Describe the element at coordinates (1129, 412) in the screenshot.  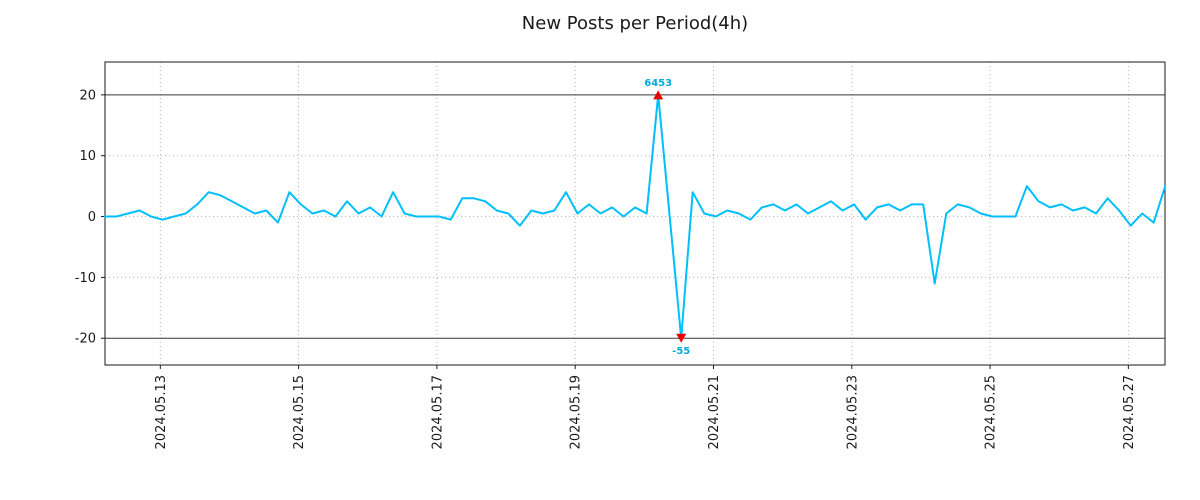
I see `x-tick-label: 2024.05.27` at that location.